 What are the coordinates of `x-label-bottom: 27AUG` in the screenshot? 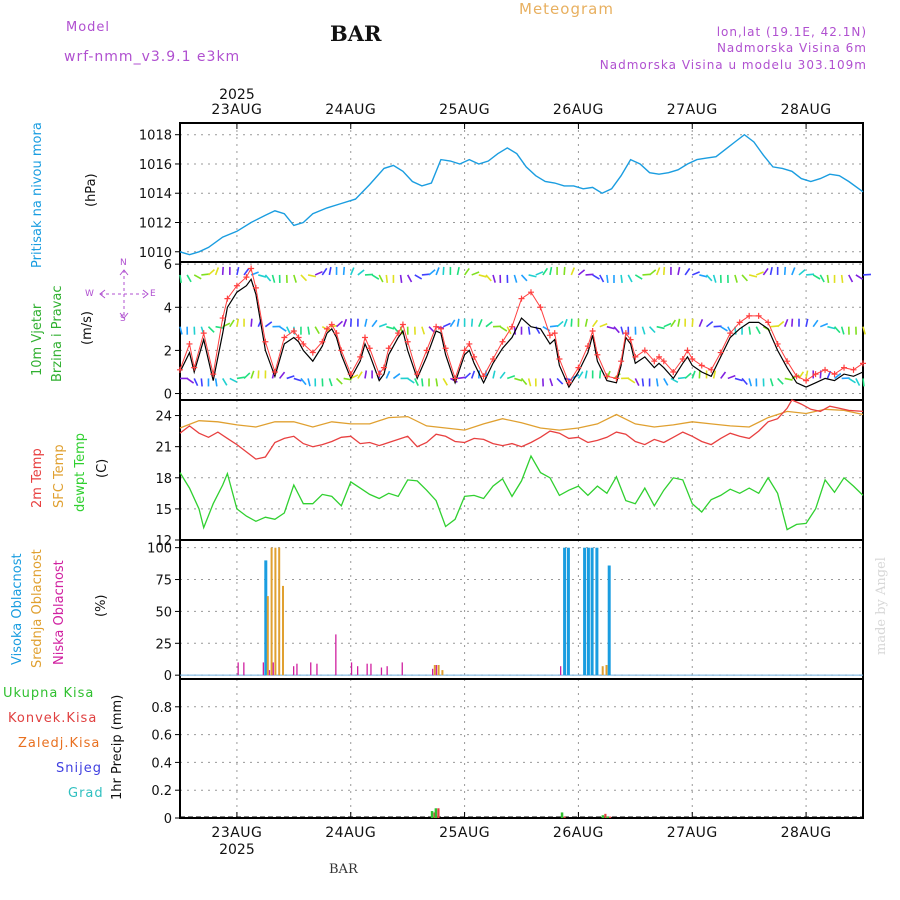 It's located at (692, 833).